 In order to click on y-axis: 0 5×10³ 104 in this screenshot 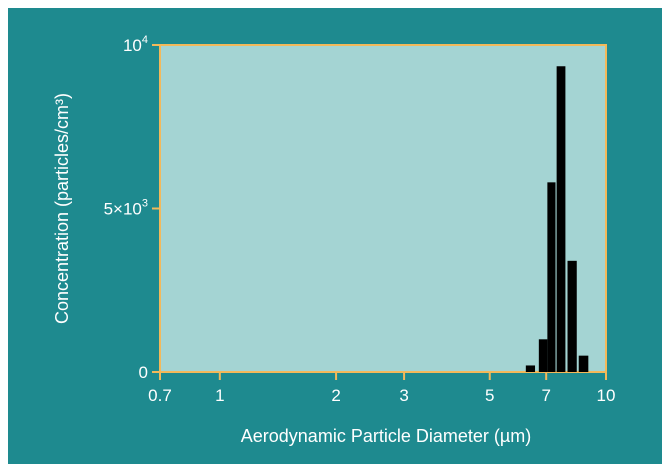, I will do `click(132, 208)`.